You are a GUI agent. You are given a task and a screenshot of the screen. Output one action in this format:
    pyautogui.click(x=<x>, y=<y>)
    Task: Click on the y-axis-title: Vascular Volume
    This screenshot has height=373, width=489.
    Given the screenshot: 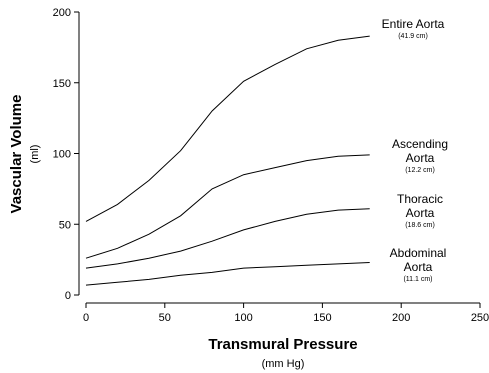 What is the action you would take?
    pyautogui.click(x=16, y=154)
    